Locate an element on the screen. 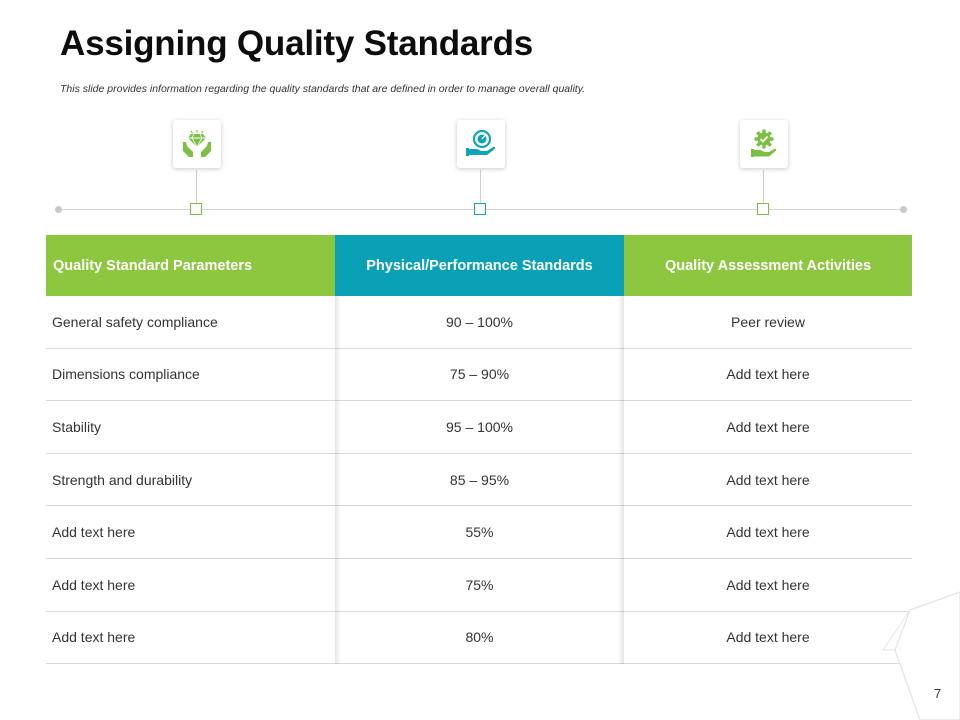 The height and width of the screenshot is (720, 960). diamond-hands-icon is located at coordinates (197, 143).